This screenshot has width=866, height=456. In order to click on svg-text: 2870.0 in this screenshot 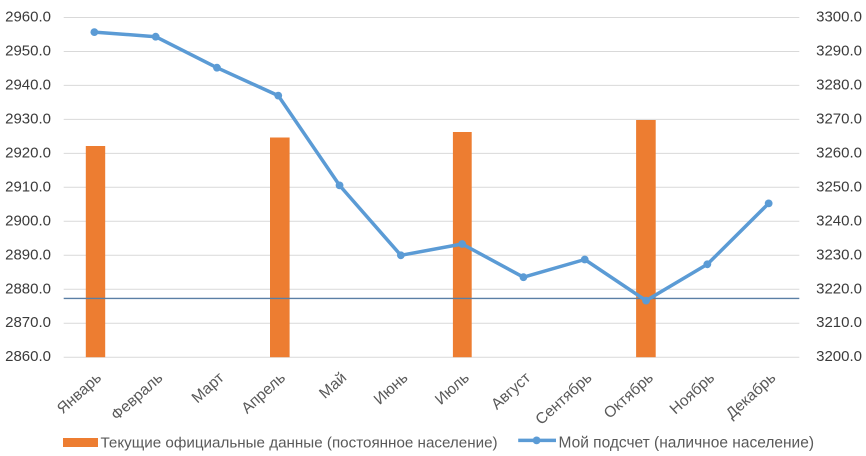, I will do `click(28, 322)`.